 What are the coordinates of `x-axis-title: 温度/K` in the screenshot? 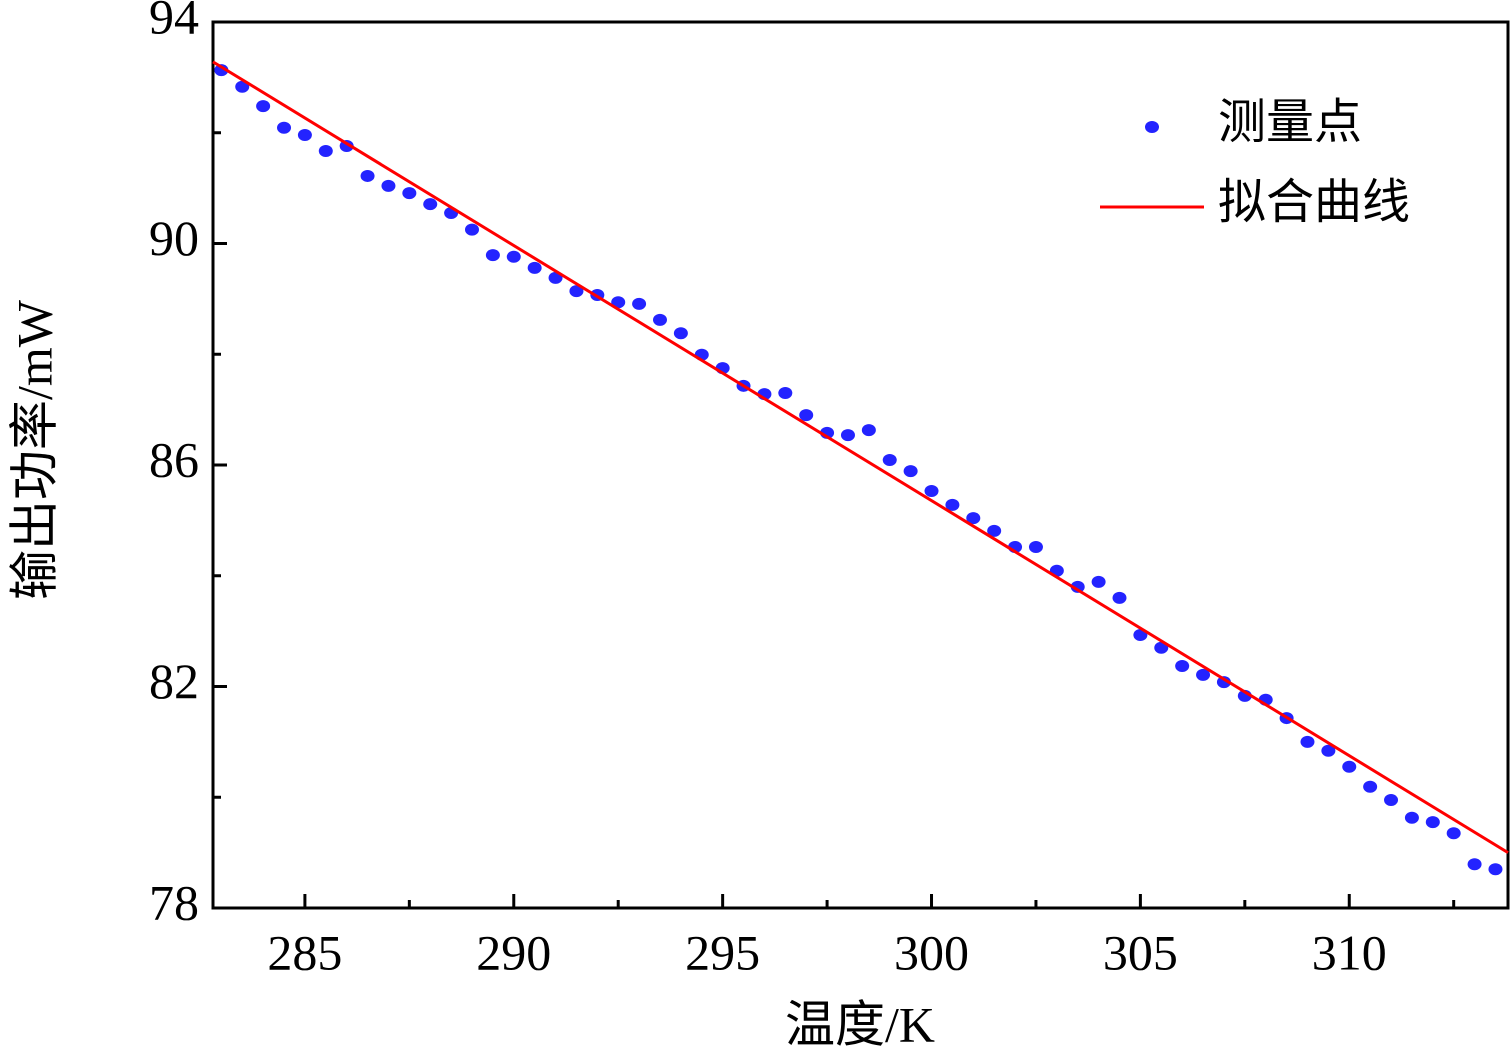 It's located at (860, 1024).